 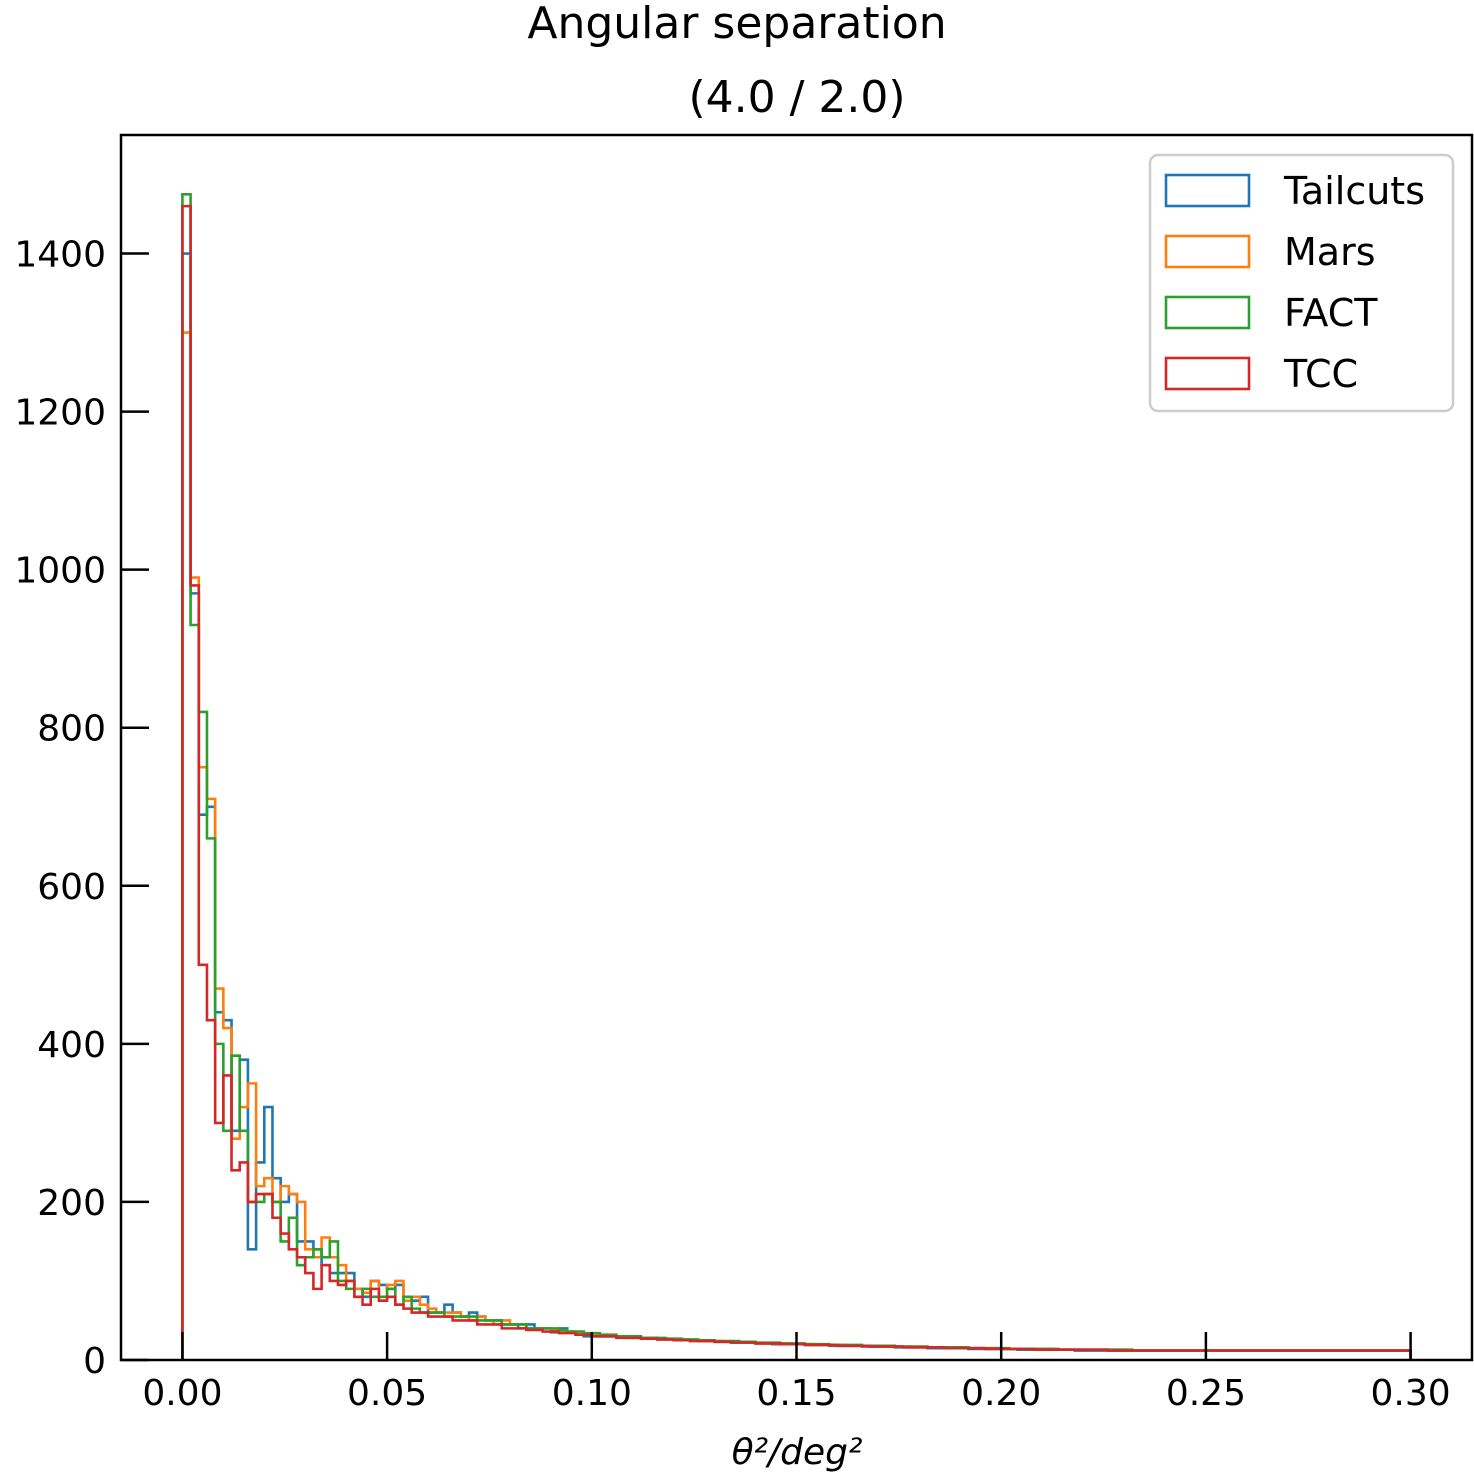 What do you see at coordinates (60, 571) in the screenshot?
I see `y-tick-label: 1000` at bounding box center [60, 571].